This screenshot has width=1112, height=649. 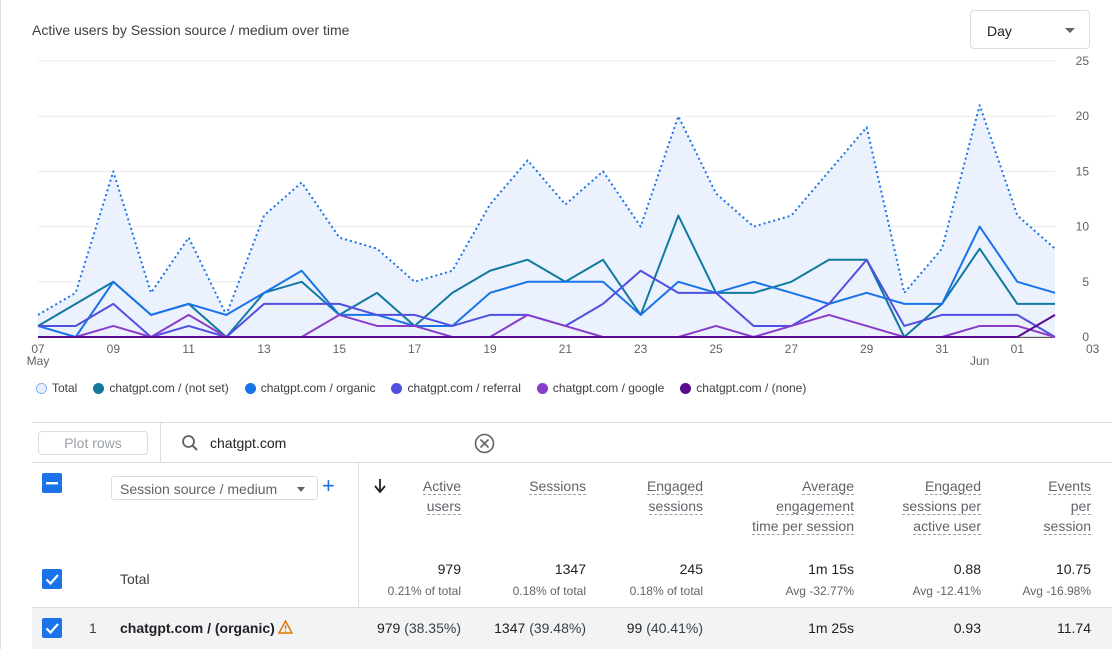 I want to click on column-header-active-users: Active users, so click(x=441, y=496).